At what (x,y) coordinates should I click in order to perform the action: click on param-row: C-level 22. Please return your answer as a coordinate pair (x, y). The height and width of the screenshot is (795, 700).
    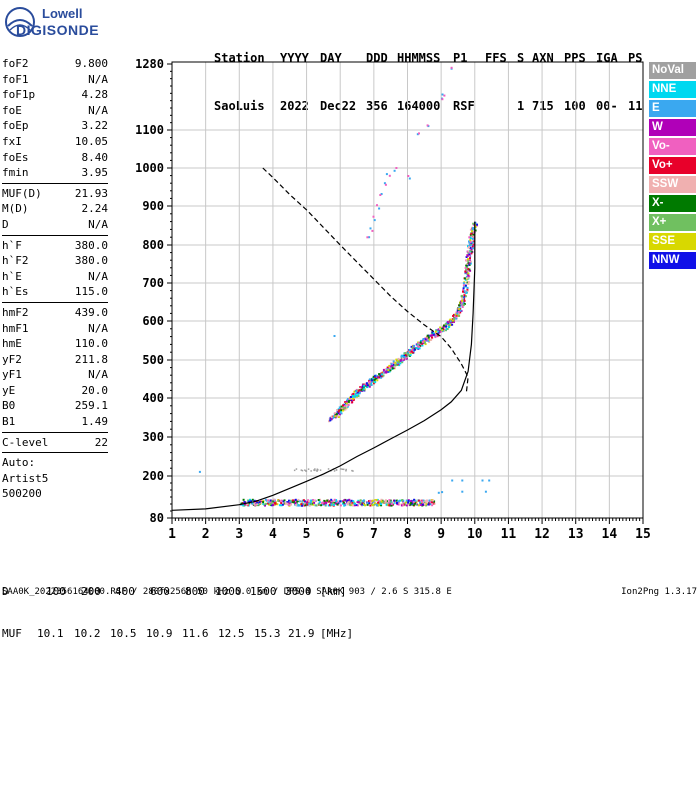
    Looking at the image, I should click on (55, 443).